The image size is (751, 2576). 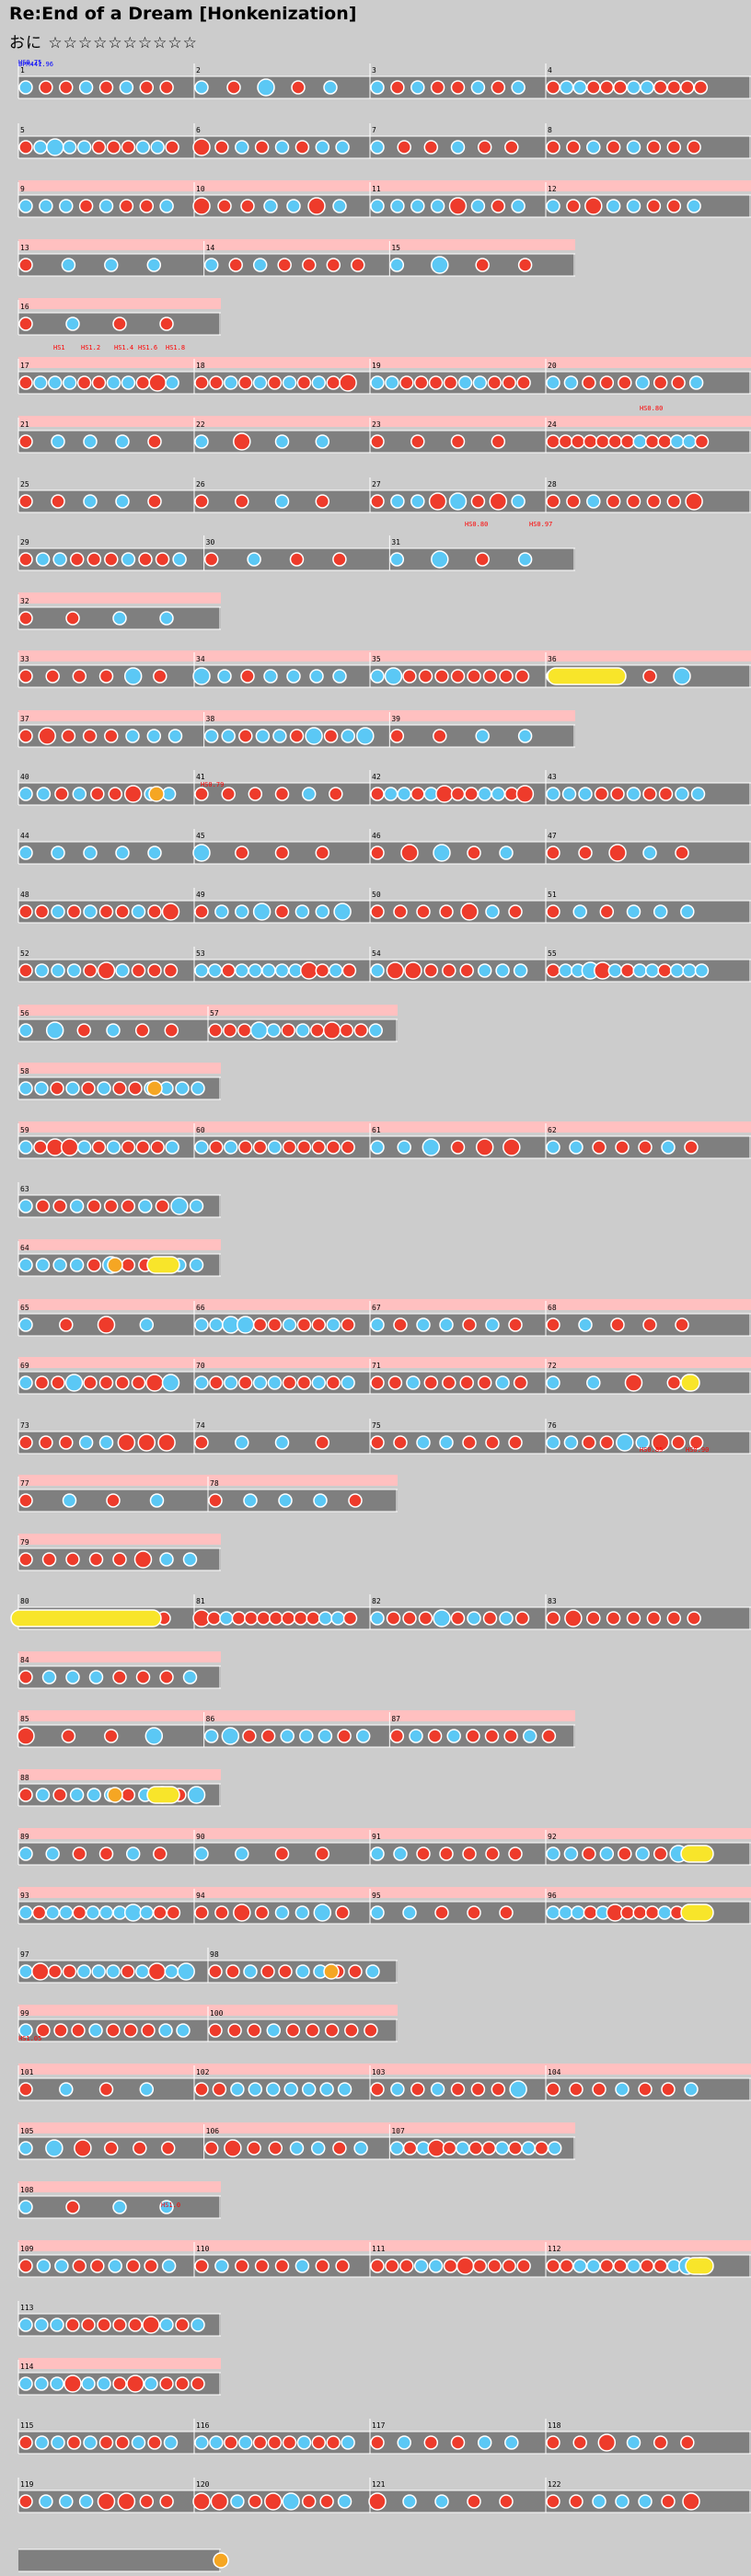 I want to click on measure-number: 99, so click(x=24, y=2013).